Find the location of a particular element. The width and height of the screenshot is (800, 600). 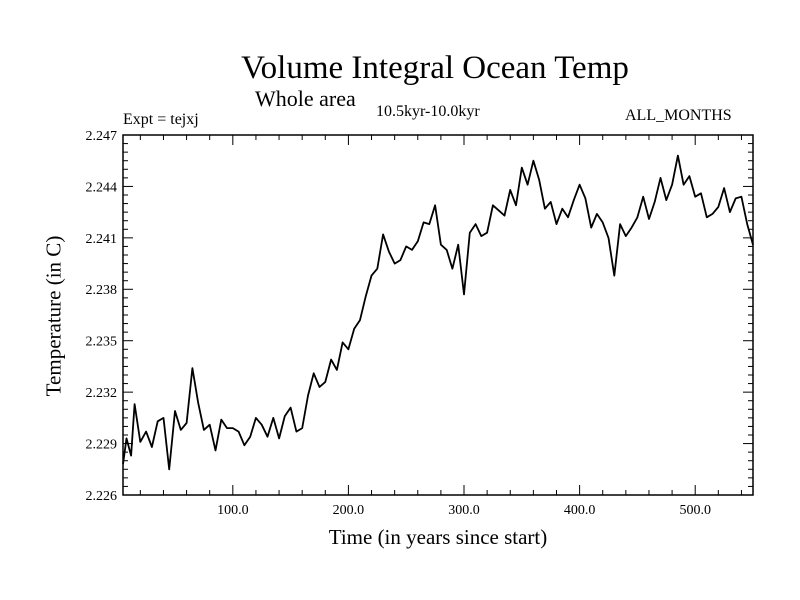

y-tick-label: 2.244 is located at coordinates (102, 187).